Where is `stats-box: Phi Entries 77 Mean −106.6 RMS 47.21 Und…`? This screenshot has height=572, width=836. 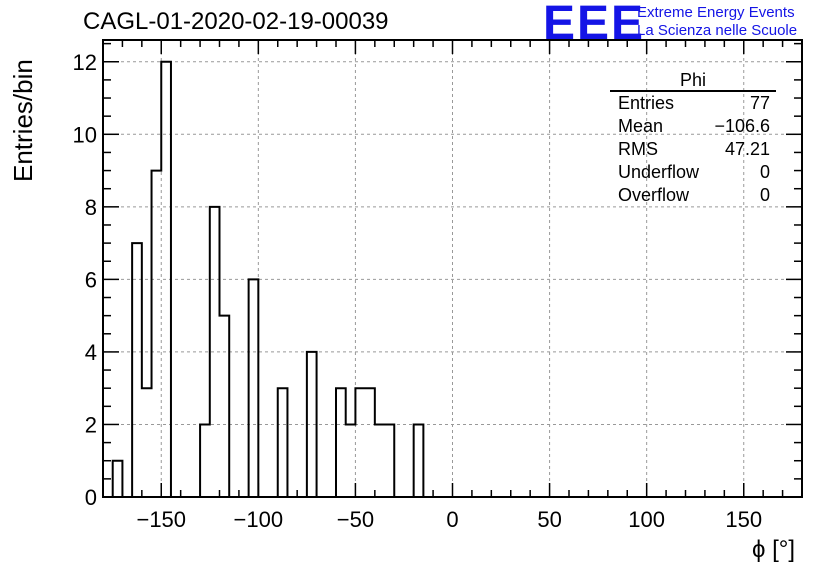
stats-box: Phi Entries 77 Mean −106.6 RMS 47.21 Und… is located at coordinates (693, 138).